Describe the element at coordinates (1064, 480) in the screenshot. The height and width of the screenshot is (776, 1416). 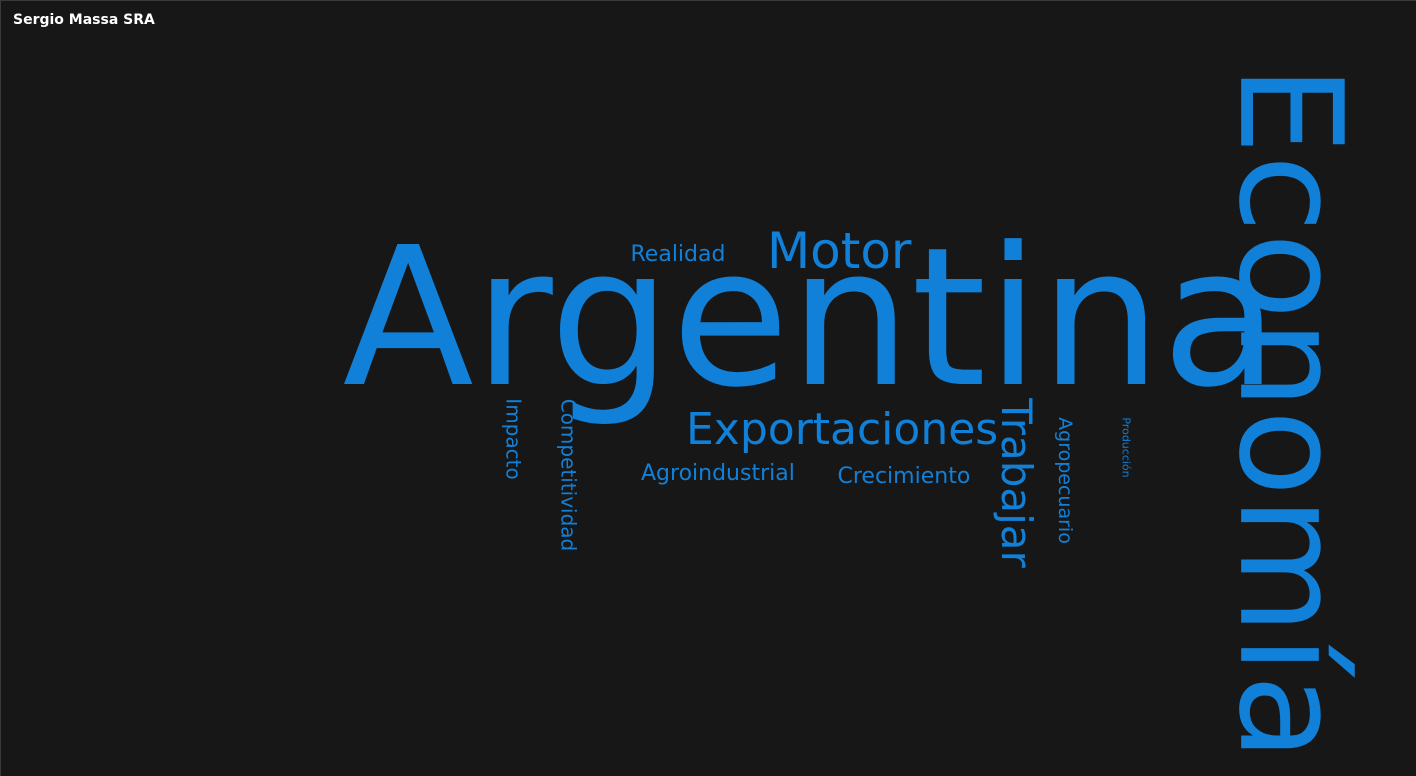
I see `word-agropecuario: Agropecuario` at that location.